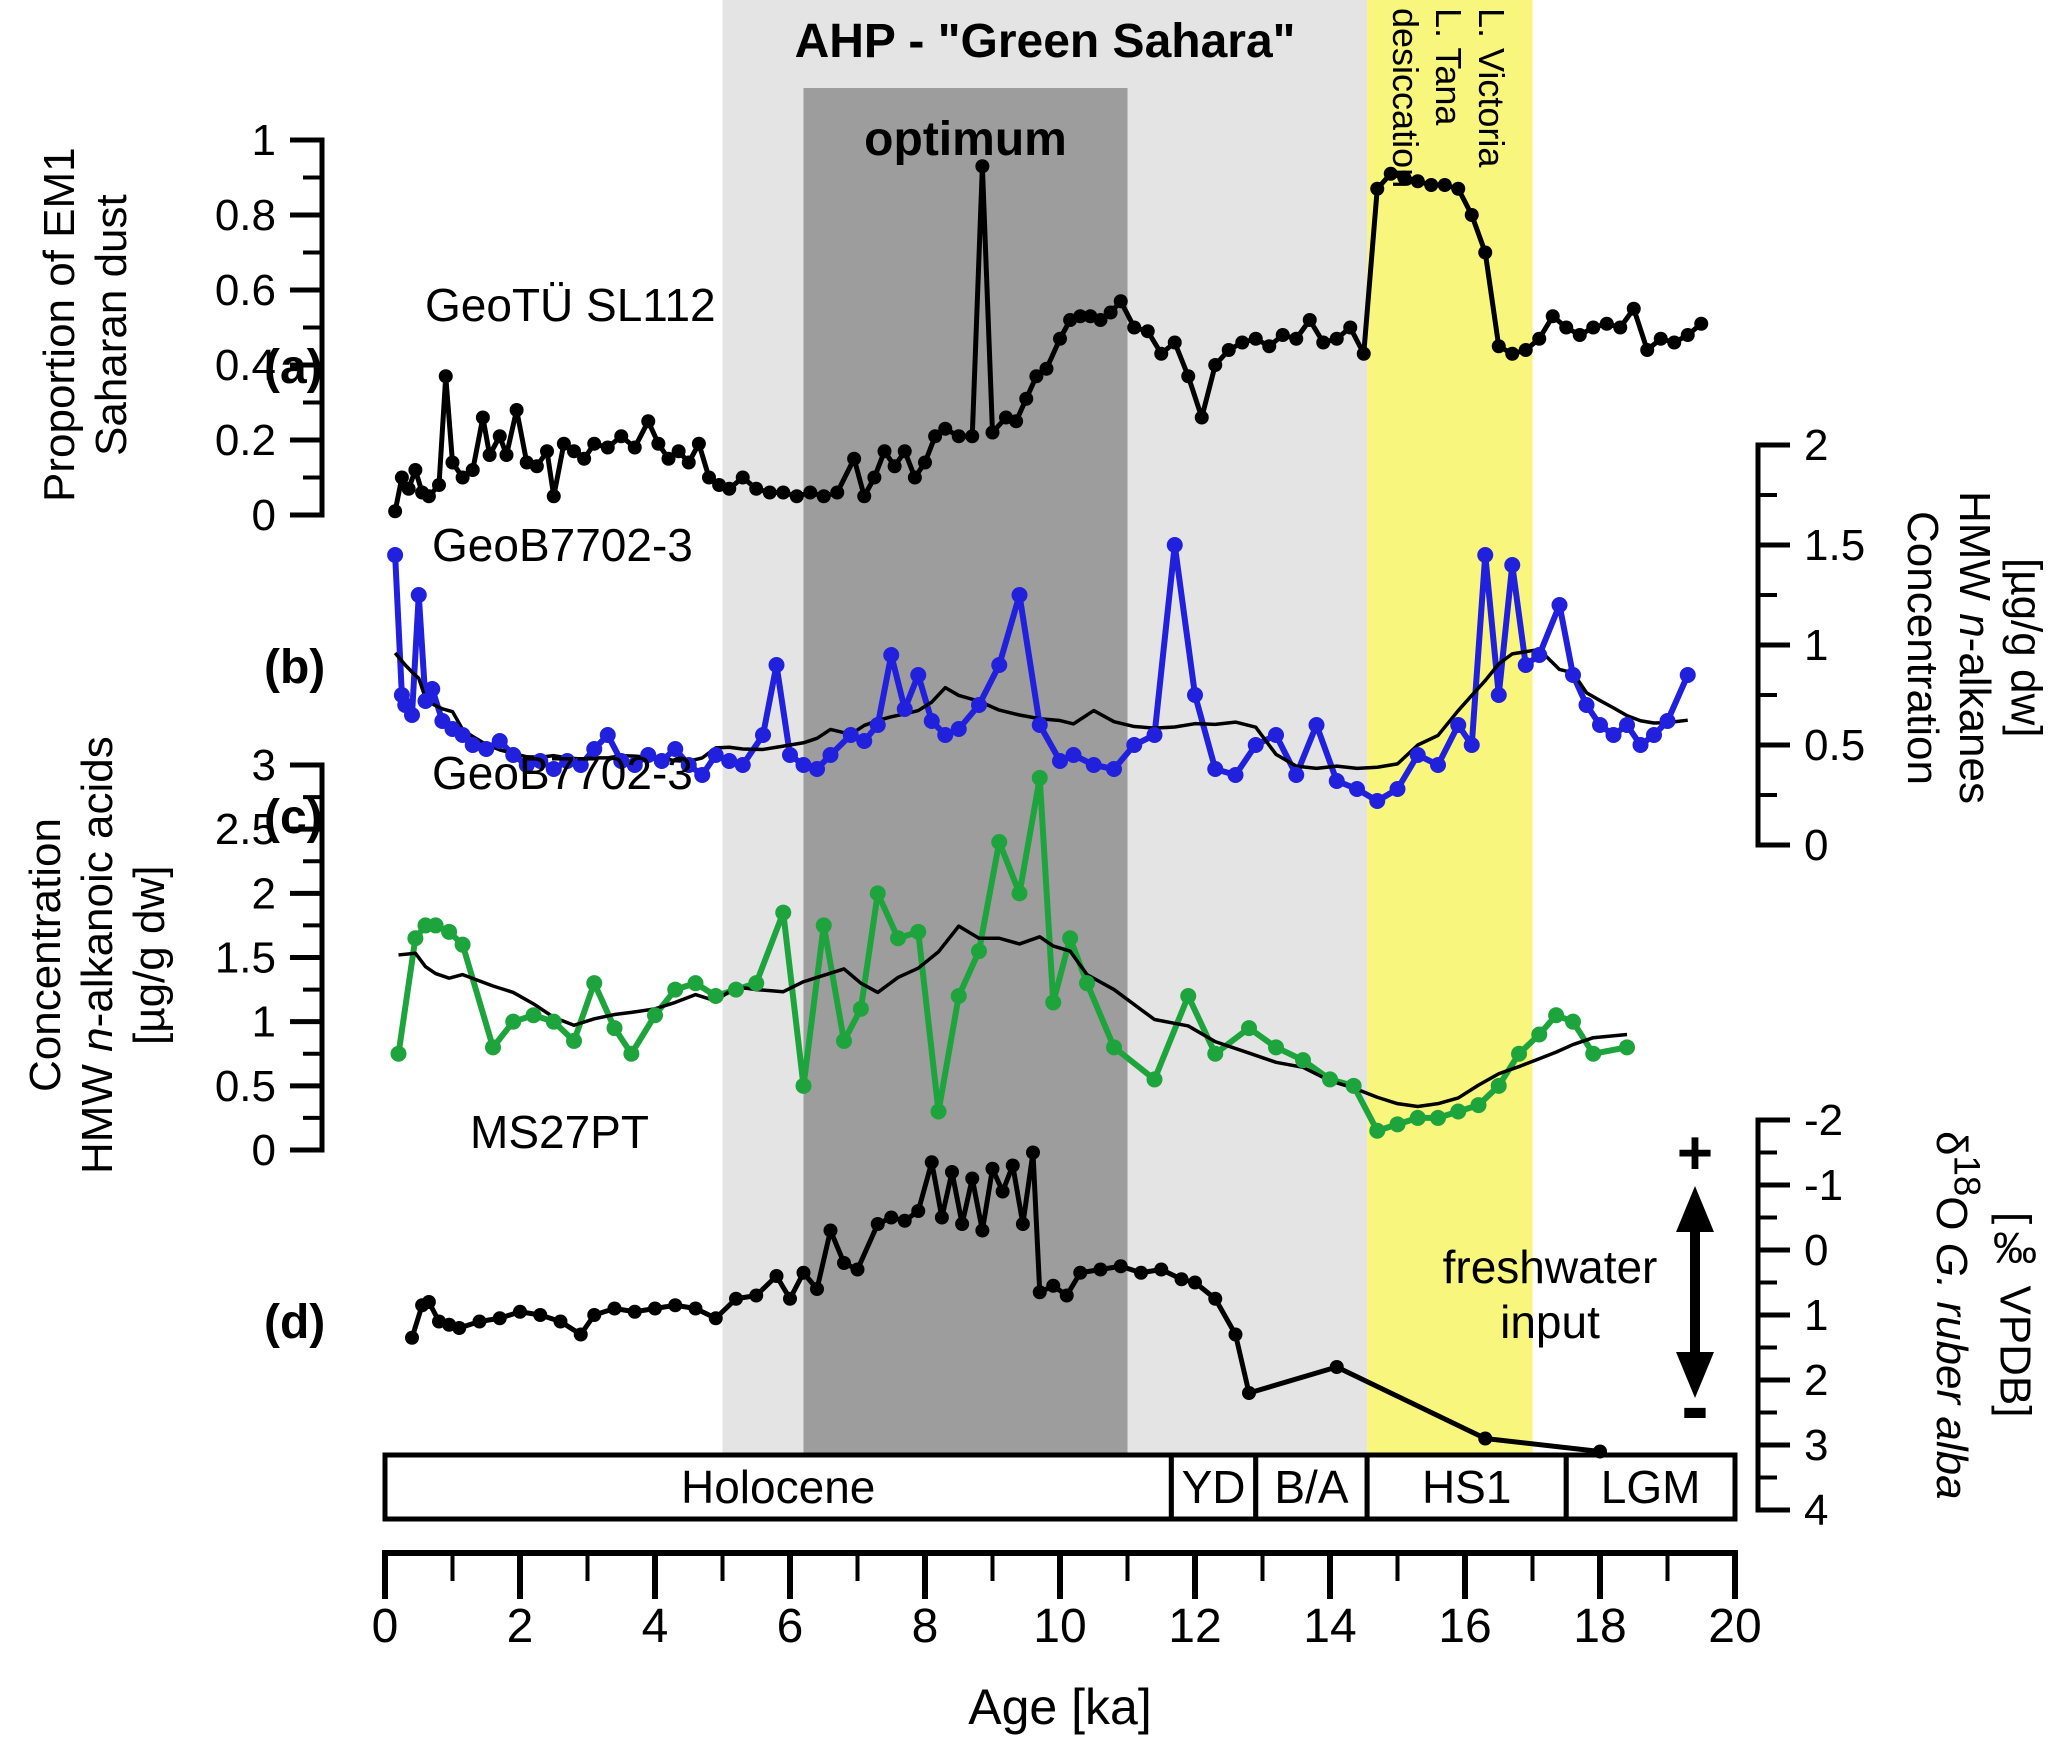 The image size is (2067, 1748). What do you see at coordinates (1214, 1487) in the screenshot?
I see `epoch-label-YD: YD` at bounding box center [1214, 1487].